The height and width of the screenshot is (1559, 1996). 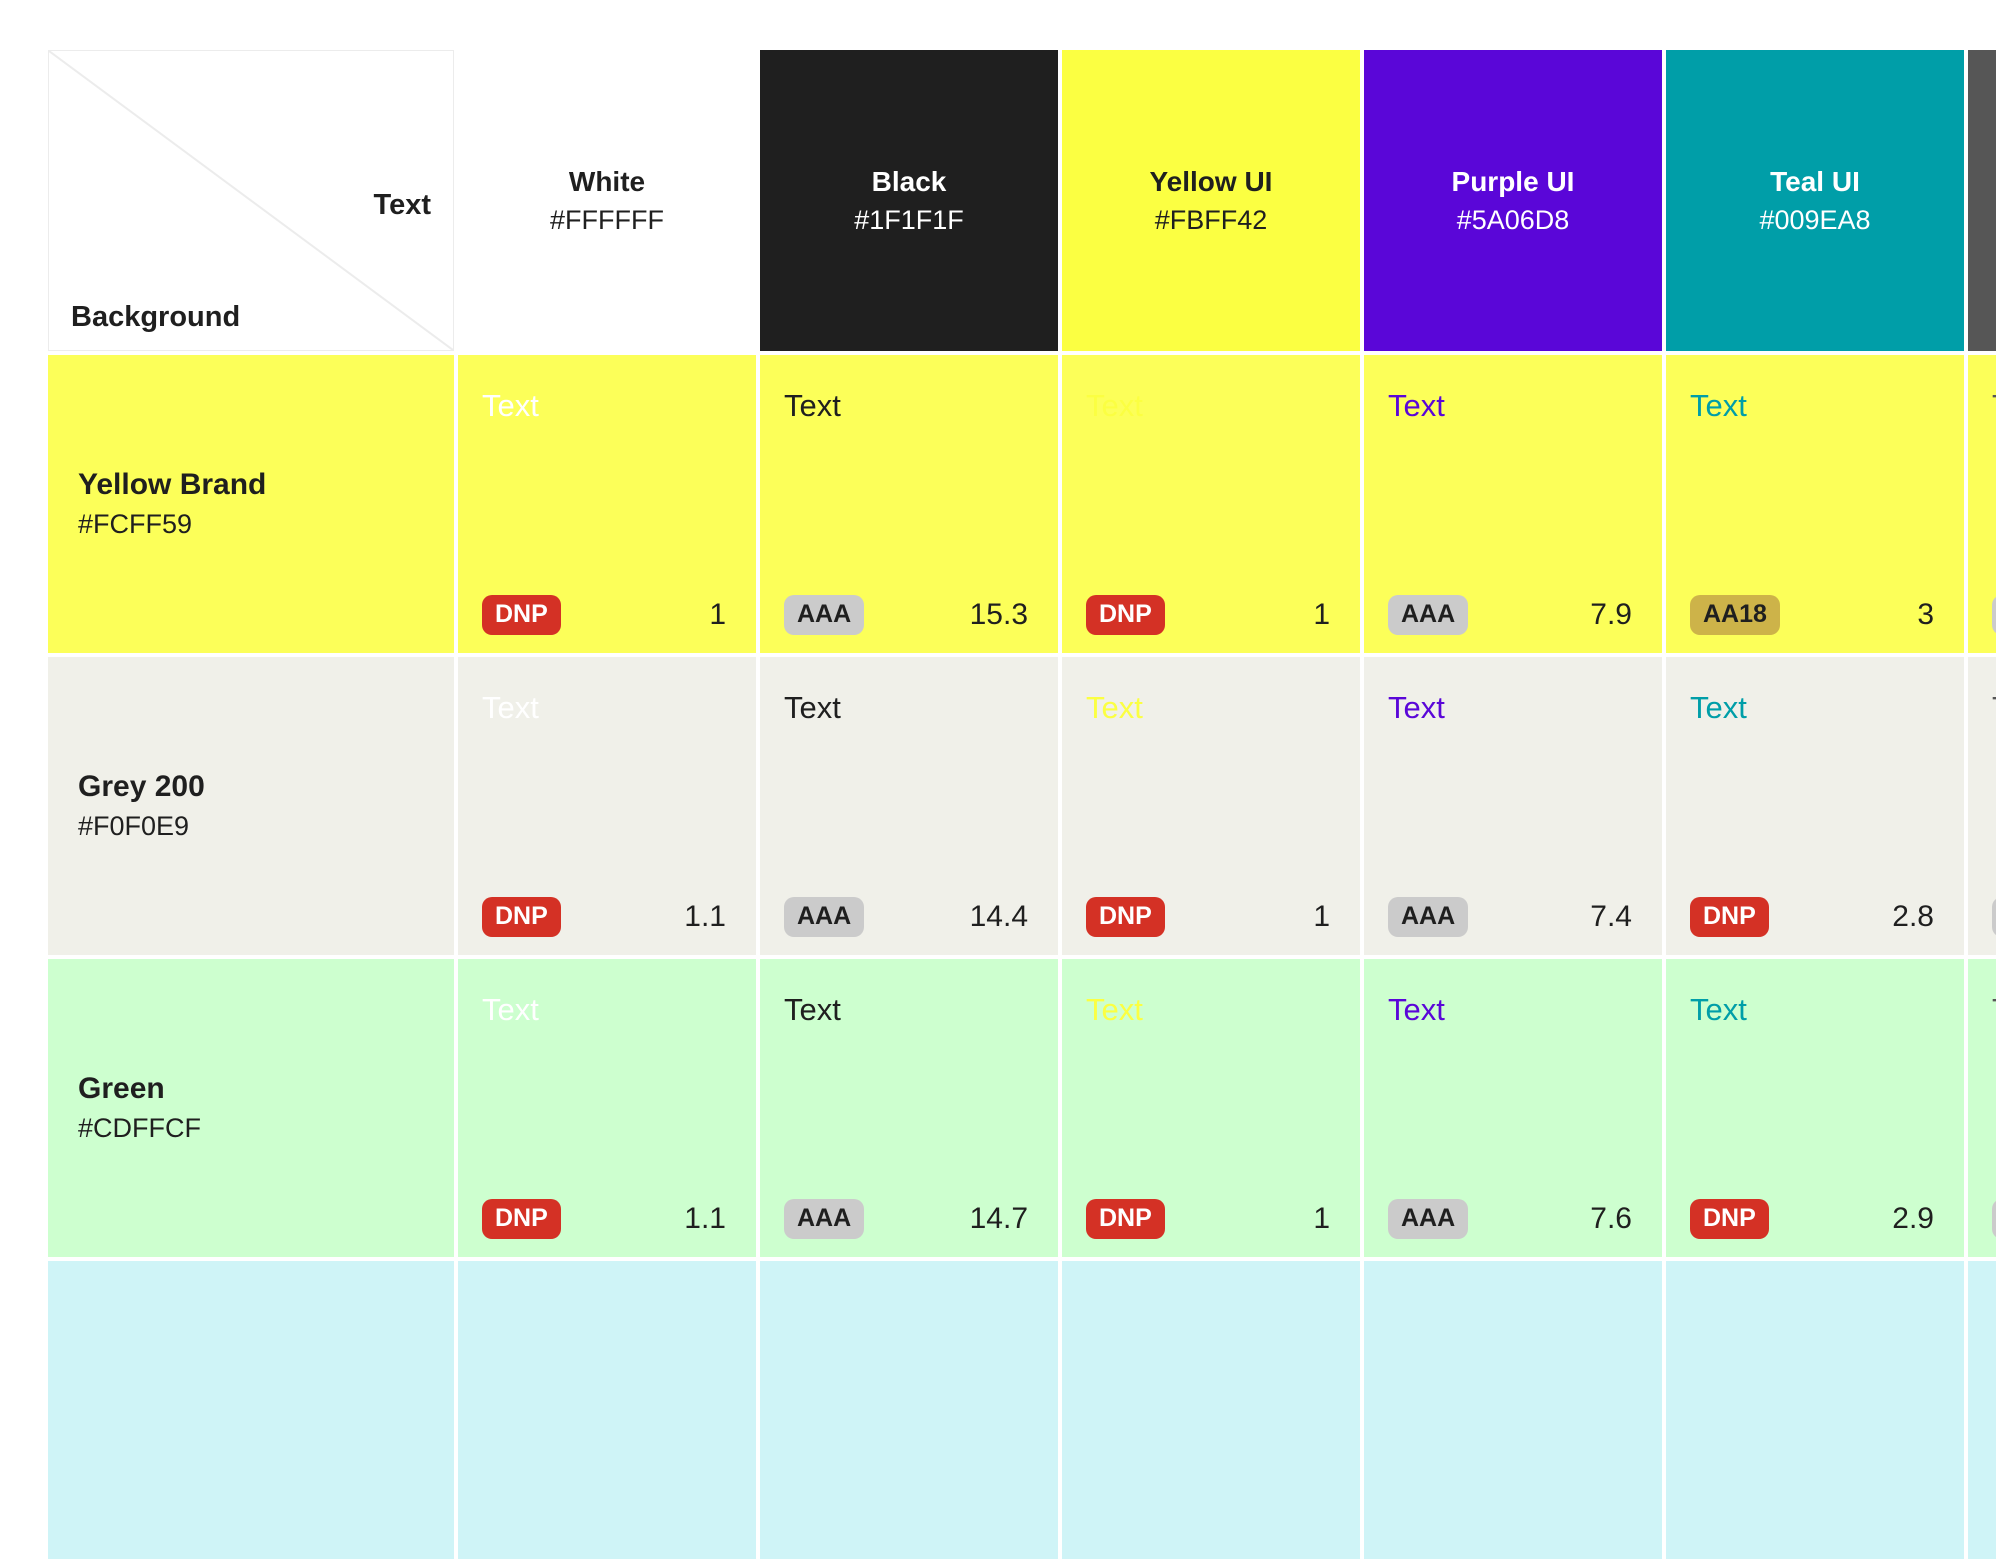 What do you see at coordinates (607, 200) in the screenshot?
I see `column-header-white: White #FFFFFF` at bounding box center [607, 200].